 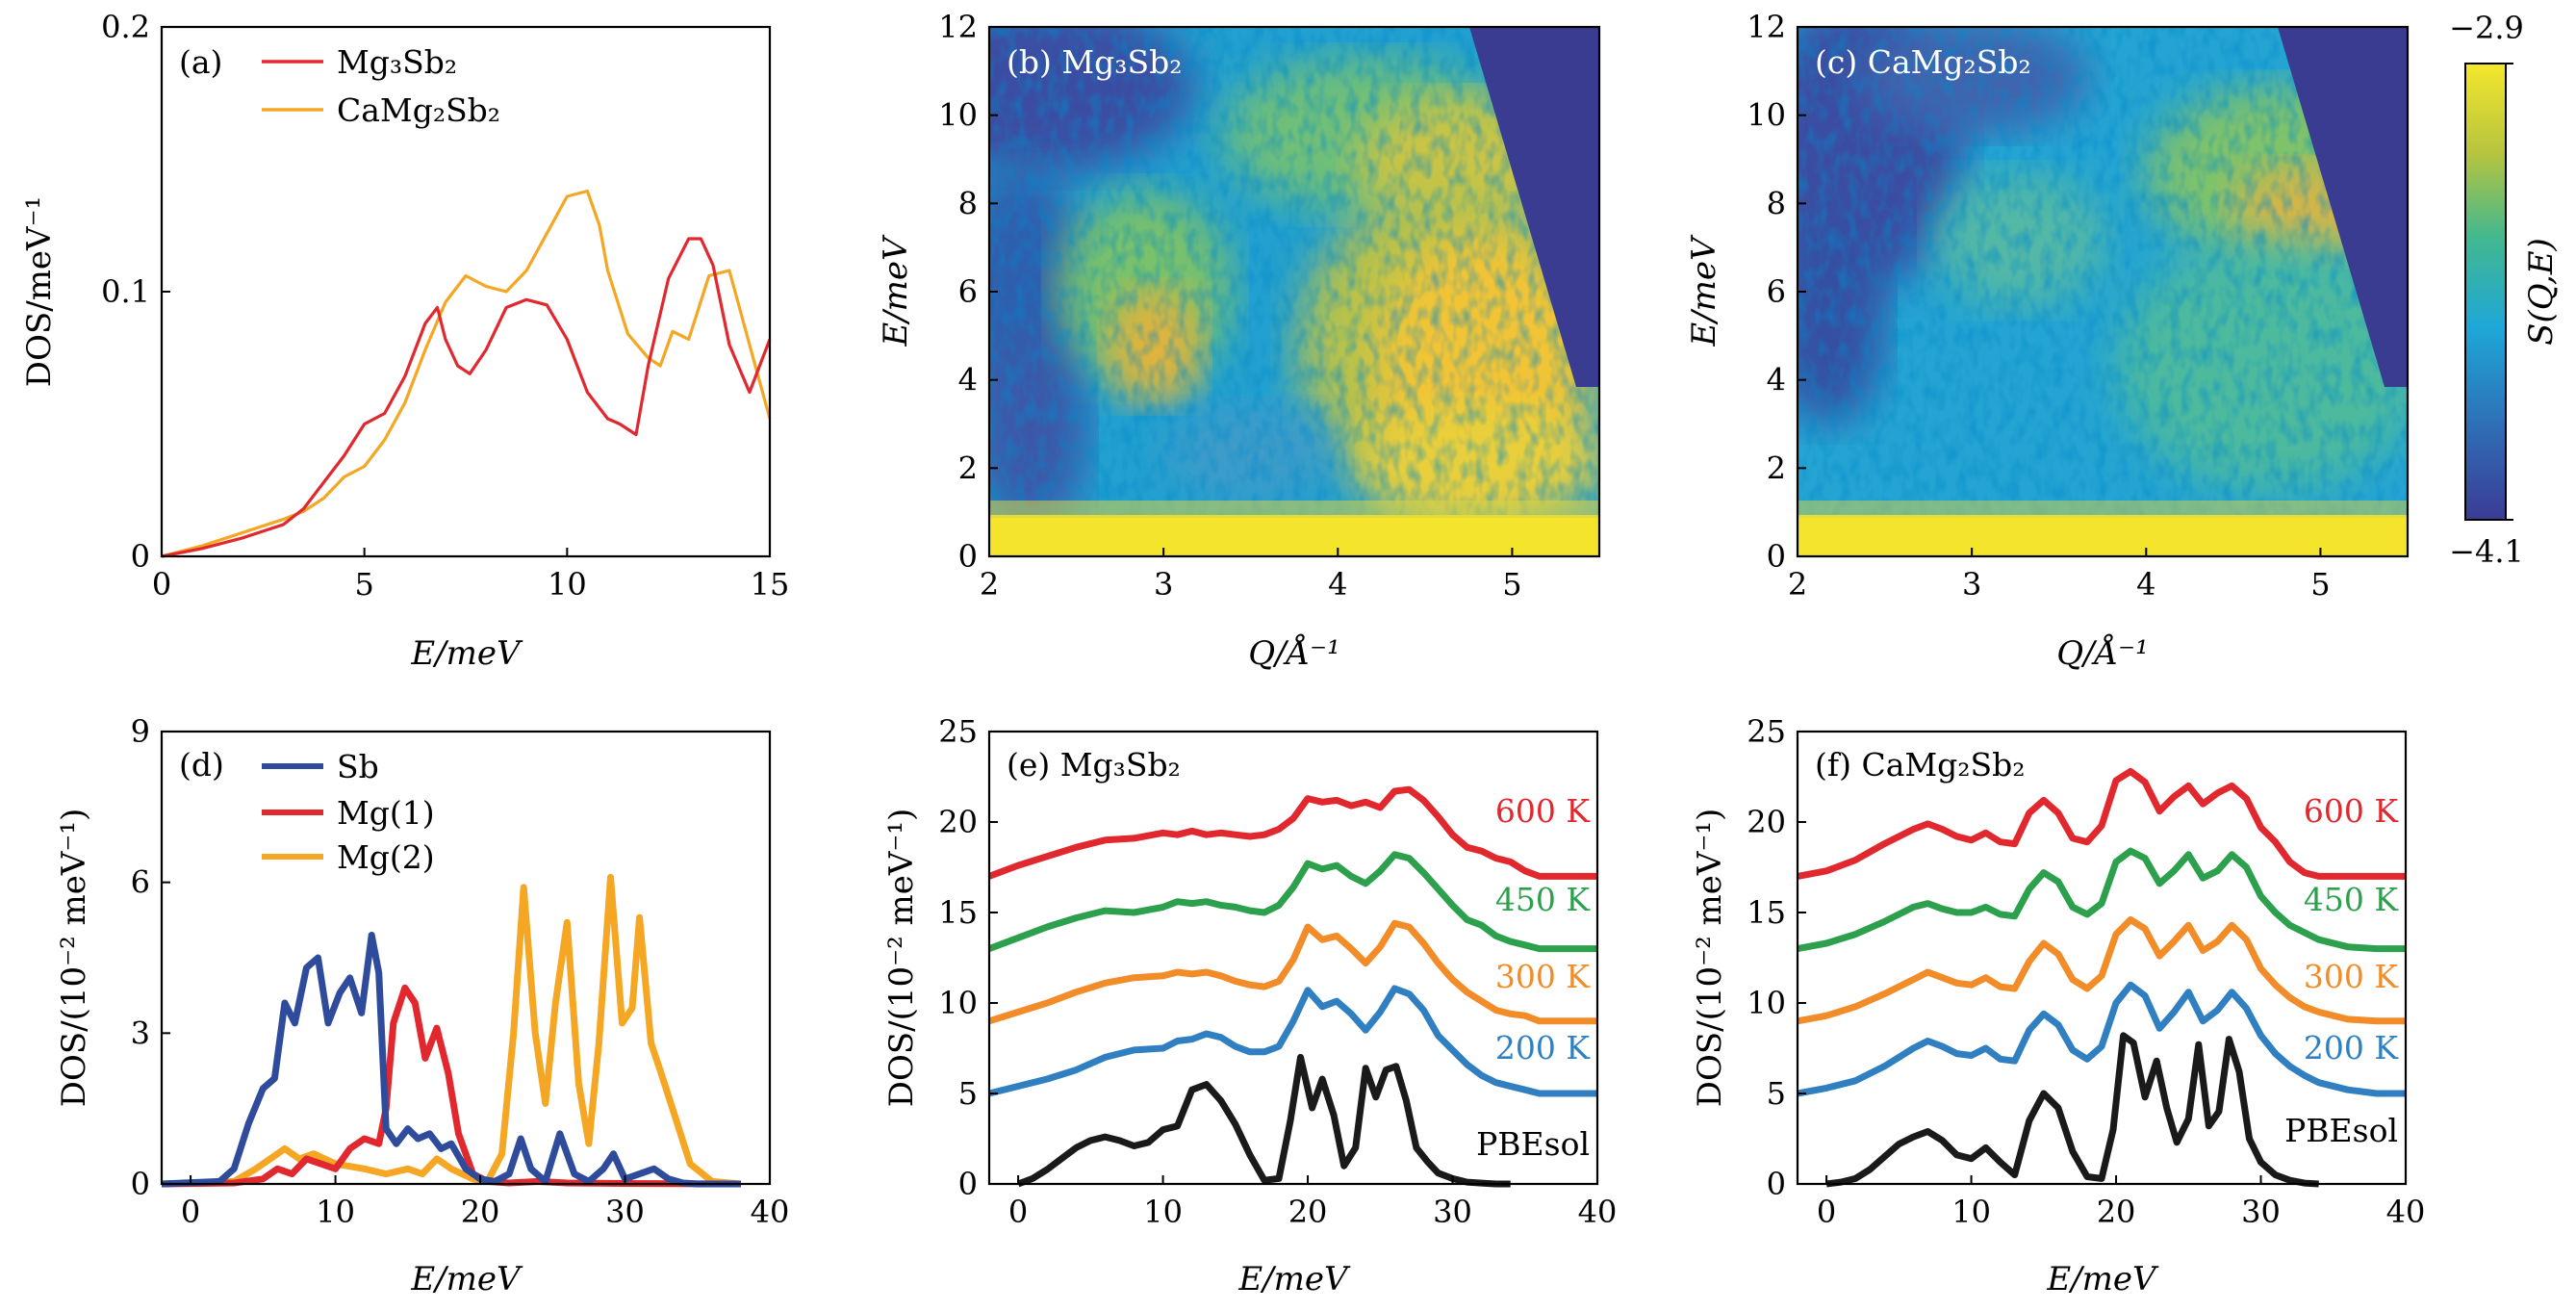 I want to click on y-tick-label-c: 4, so click(x=1776, y=380).